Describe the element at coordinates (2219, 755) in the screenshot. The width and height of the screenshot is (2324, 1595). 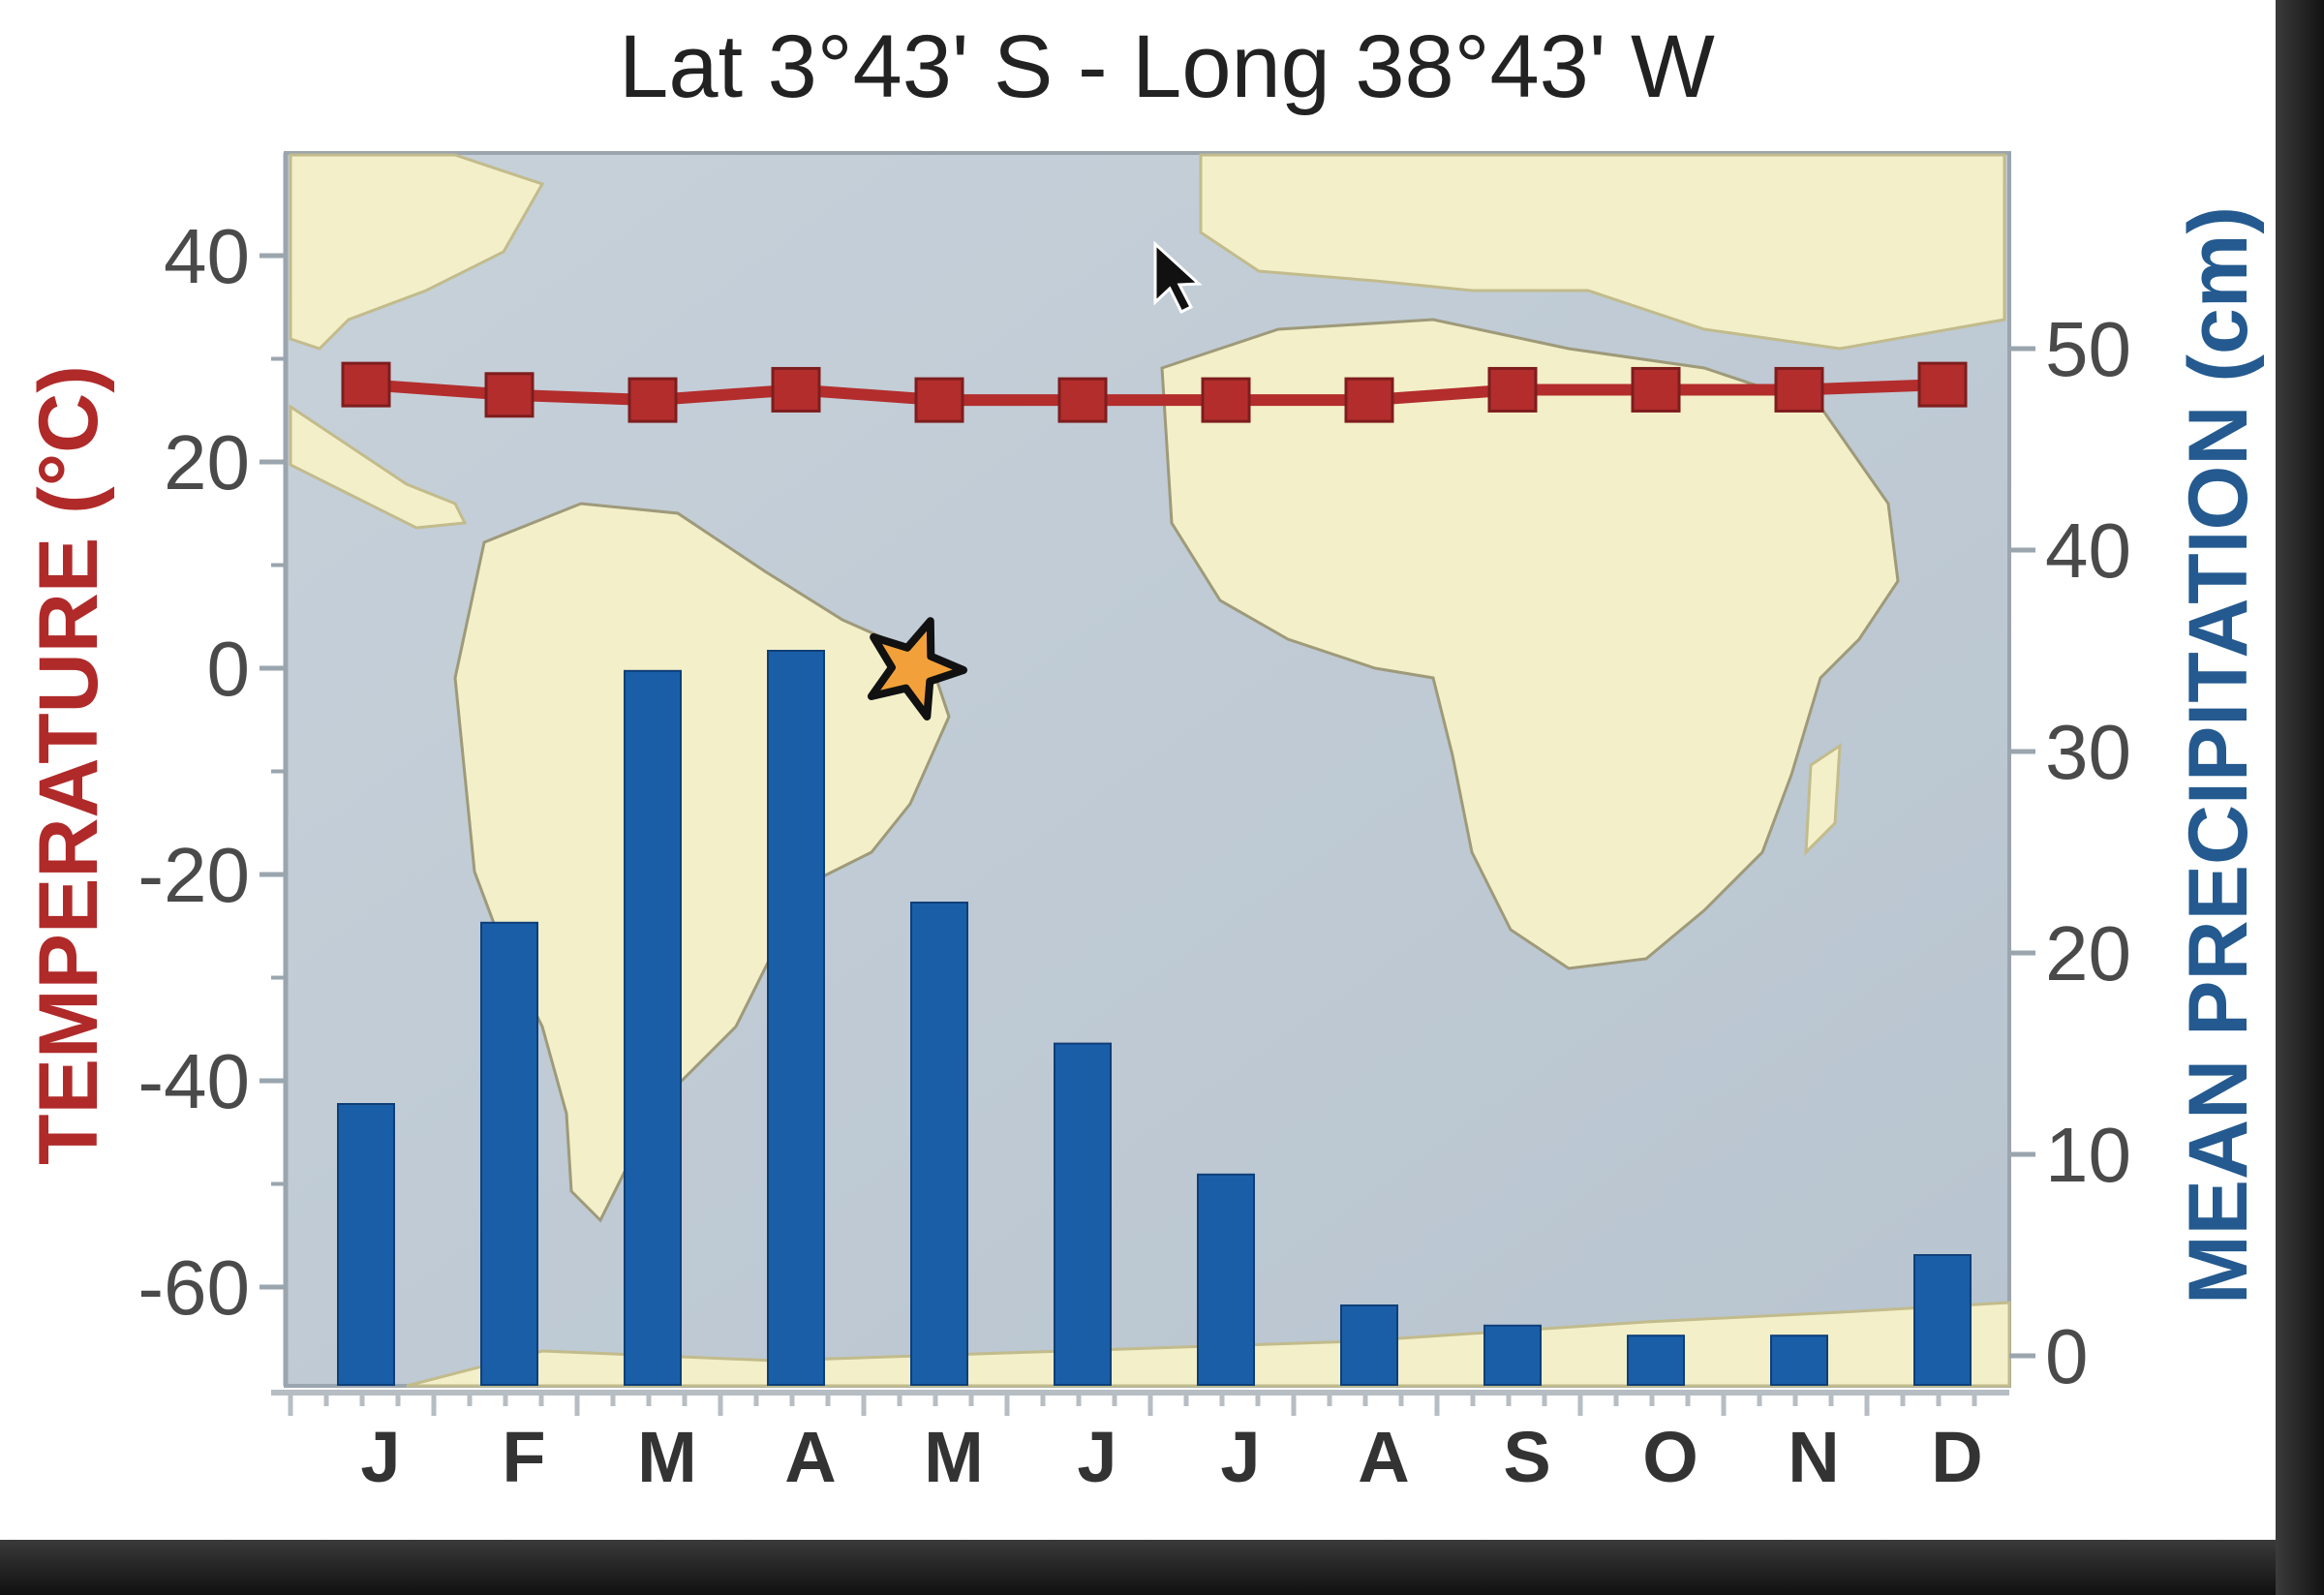
I see `right-axis-label: MEAN PRECIPITATION (cm)` at that location.